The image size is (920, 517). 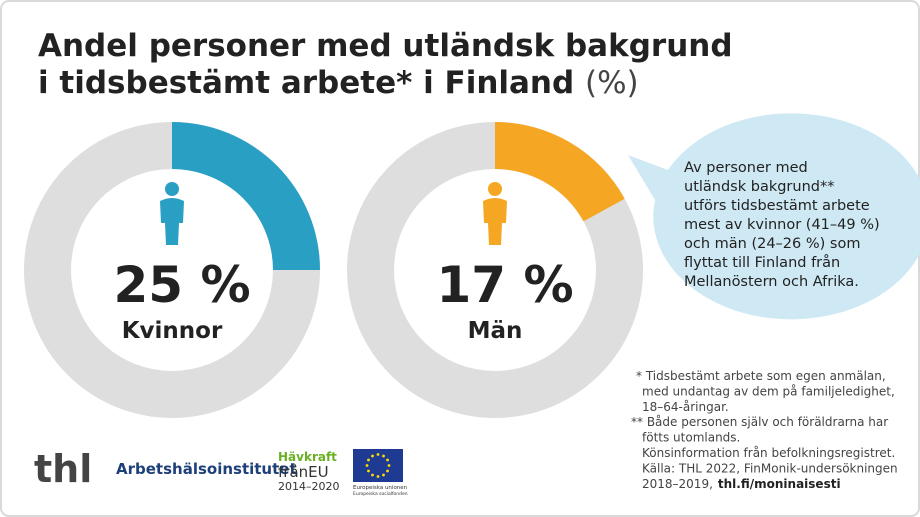 What do you see at coordinates (771, 282) in the screenshot?
I see `callout-line: Mellanöstern och Afrika.` at bounding box center [771, 282].